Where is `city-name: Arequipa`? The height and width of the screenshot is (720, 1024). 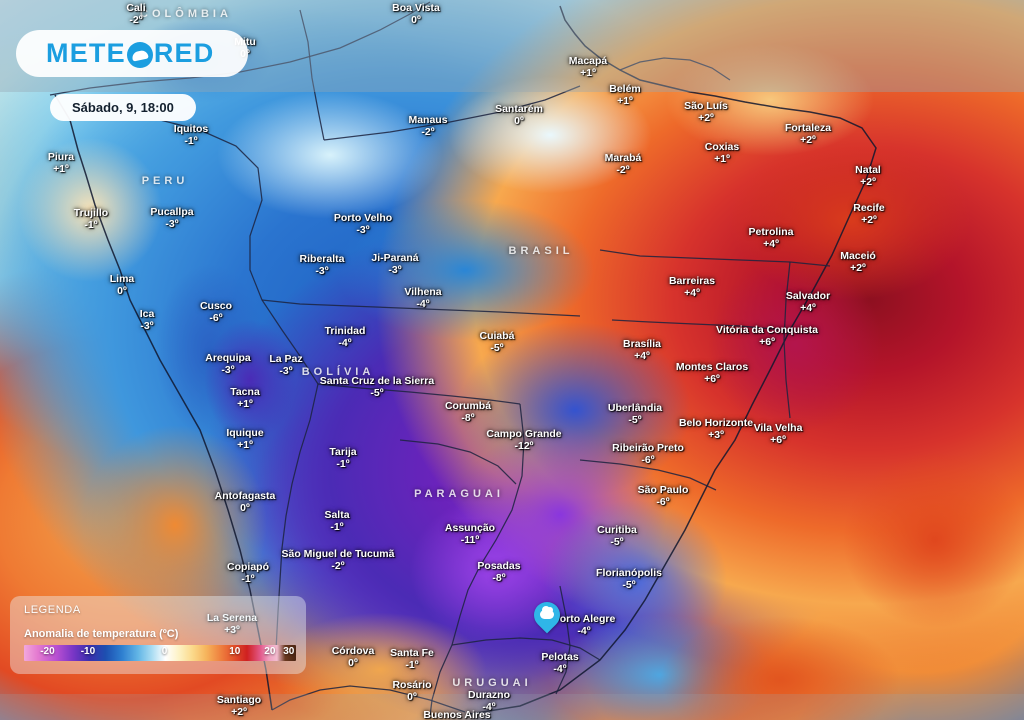 city-name: Arequipa is located at coordinates (228, 358).